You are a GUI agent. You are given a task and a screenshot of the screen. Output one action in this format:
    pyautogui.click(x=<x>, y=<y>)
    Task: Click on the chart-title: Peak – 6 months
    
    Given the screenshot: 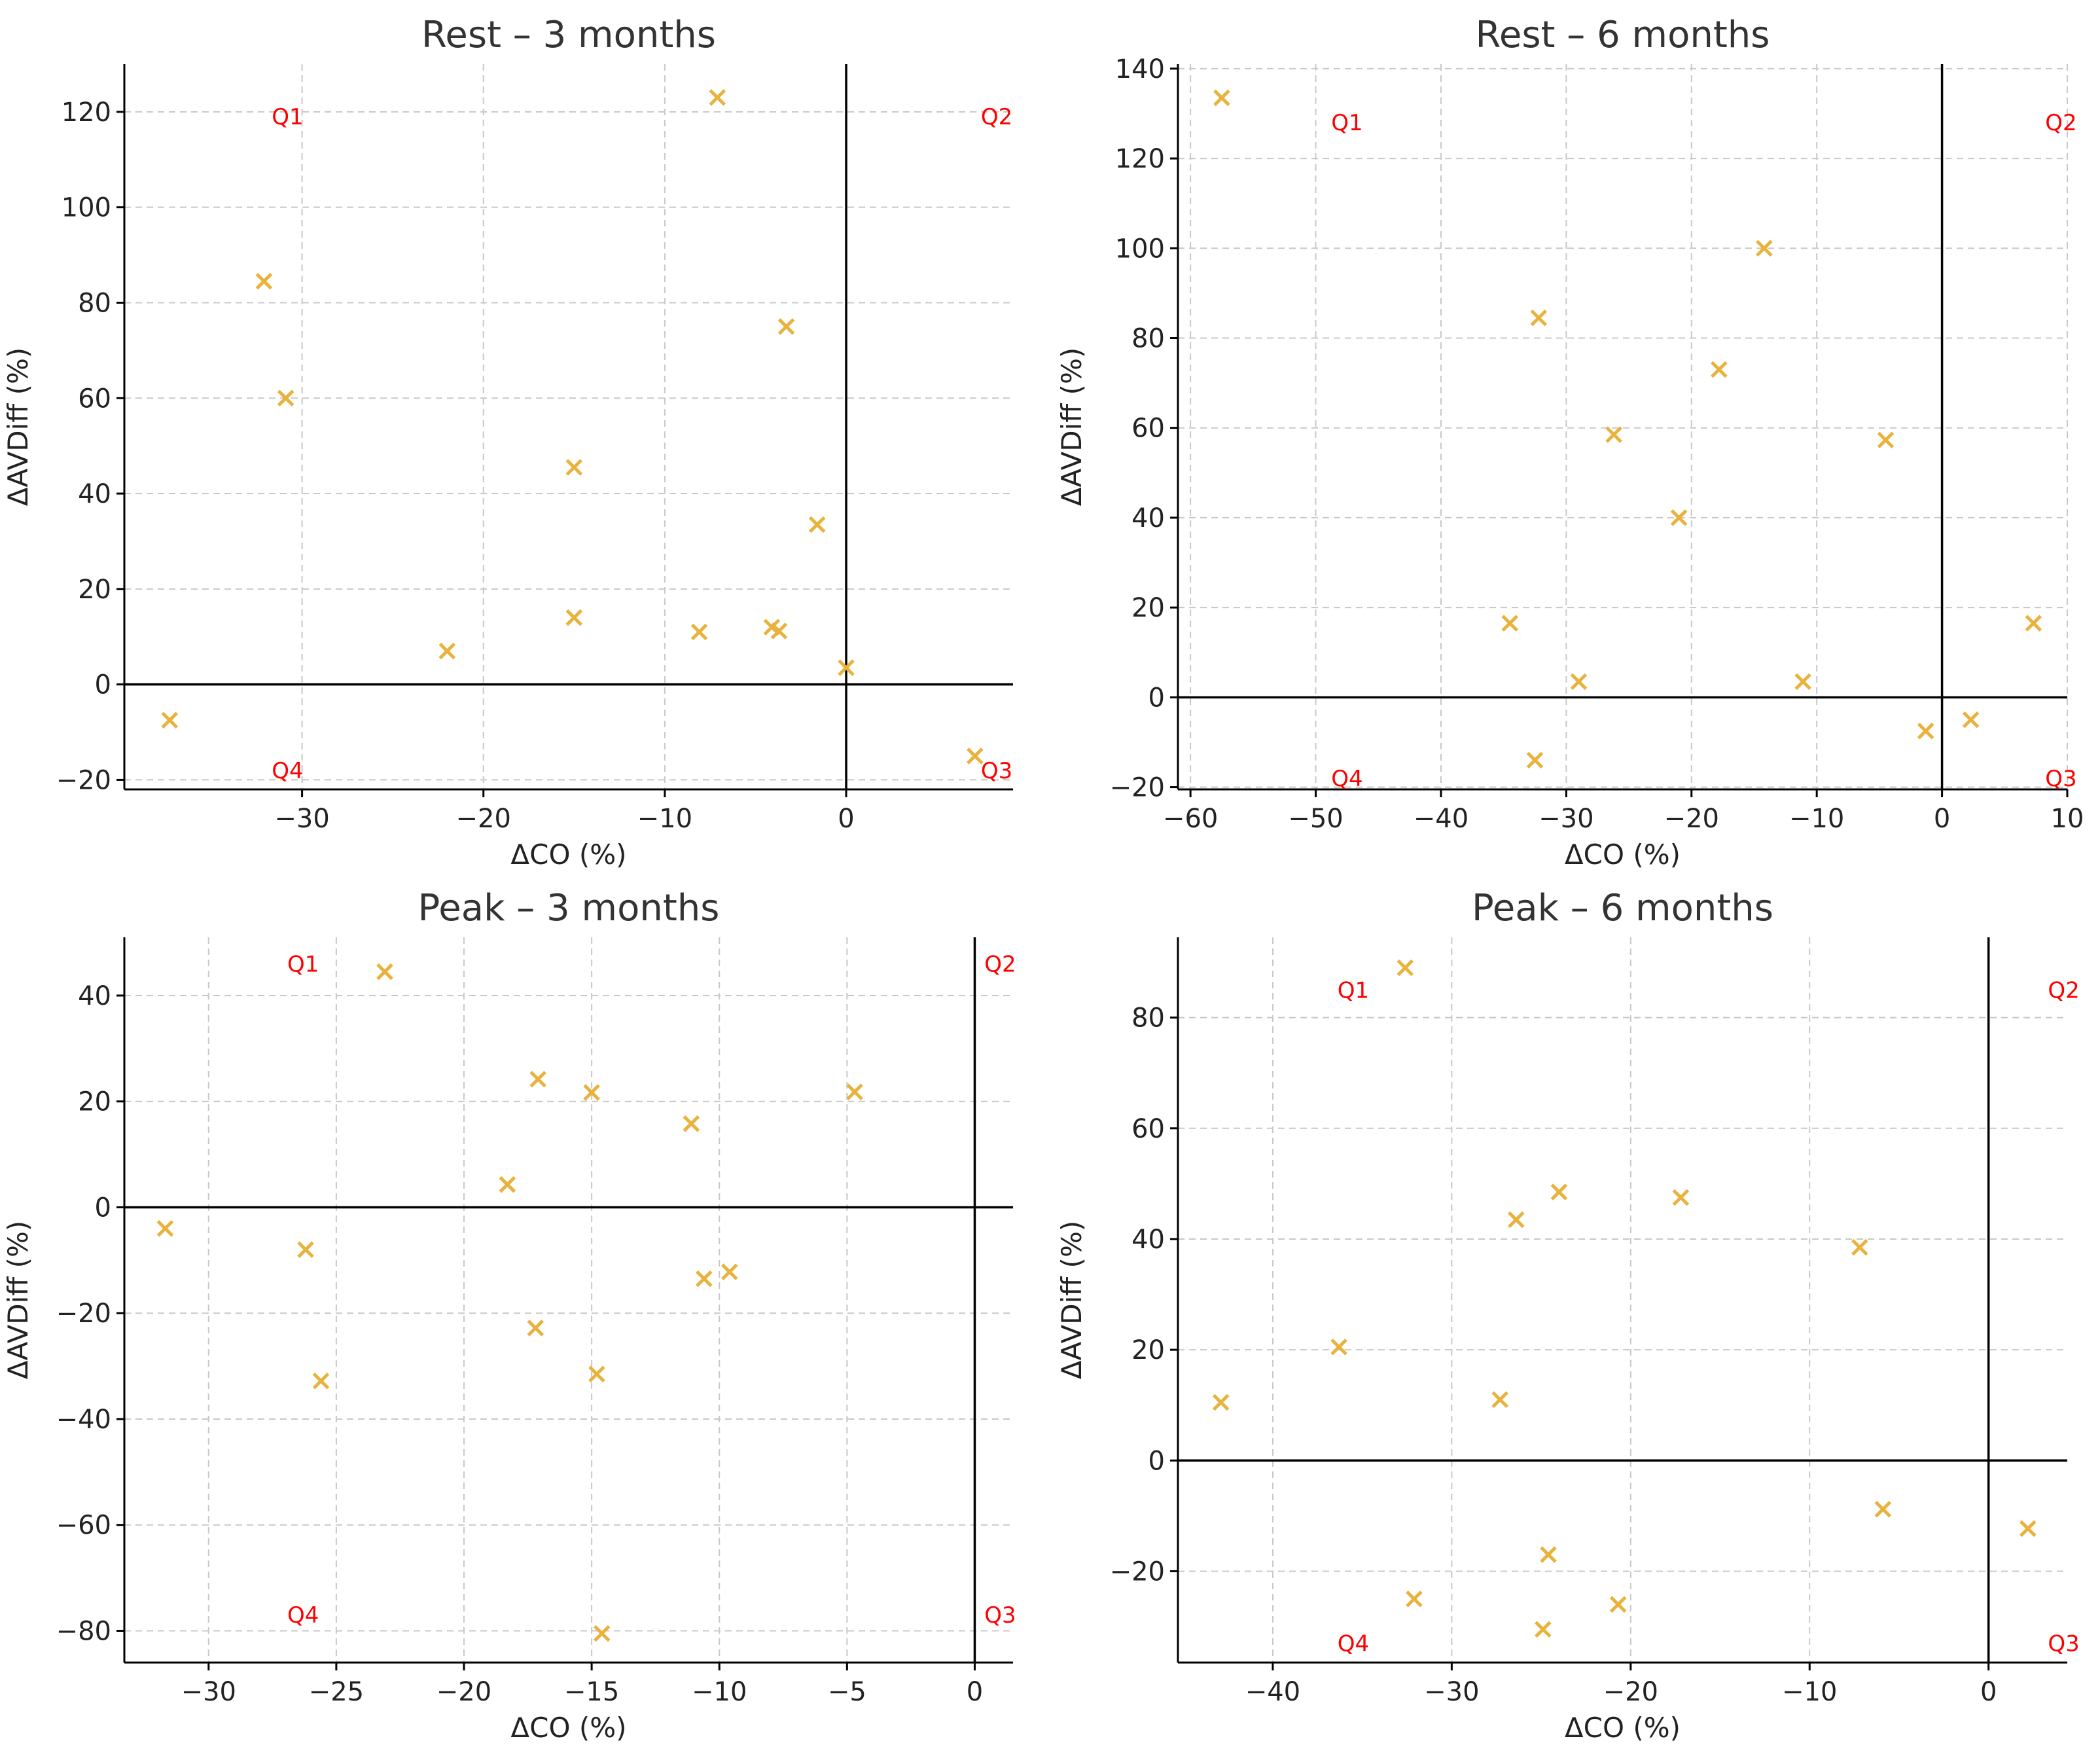 What is the action you would take?
    pyautogui.click(x=1622, y=908)
    